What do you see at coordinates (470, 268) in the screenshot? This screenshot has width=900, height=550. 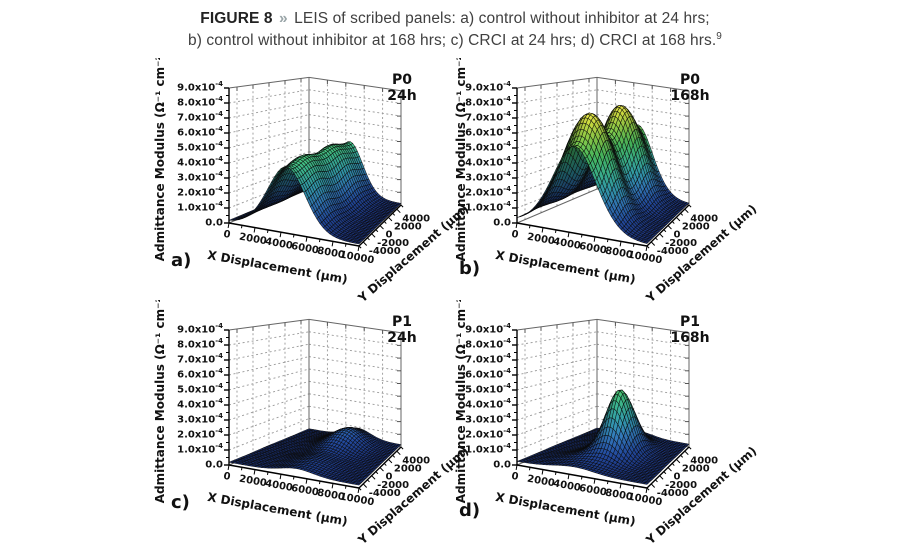 I see `subplot-letter-b: b)` at bounding box center [470, 268].